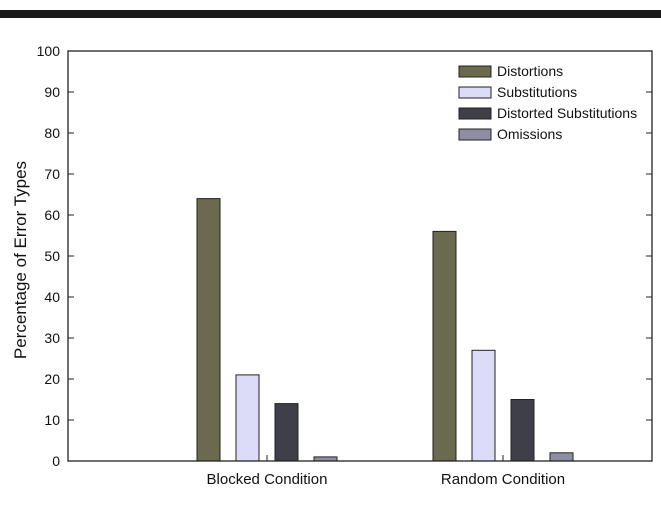  I want to click on bar-substitutions-random-condition, so click(483, 405).